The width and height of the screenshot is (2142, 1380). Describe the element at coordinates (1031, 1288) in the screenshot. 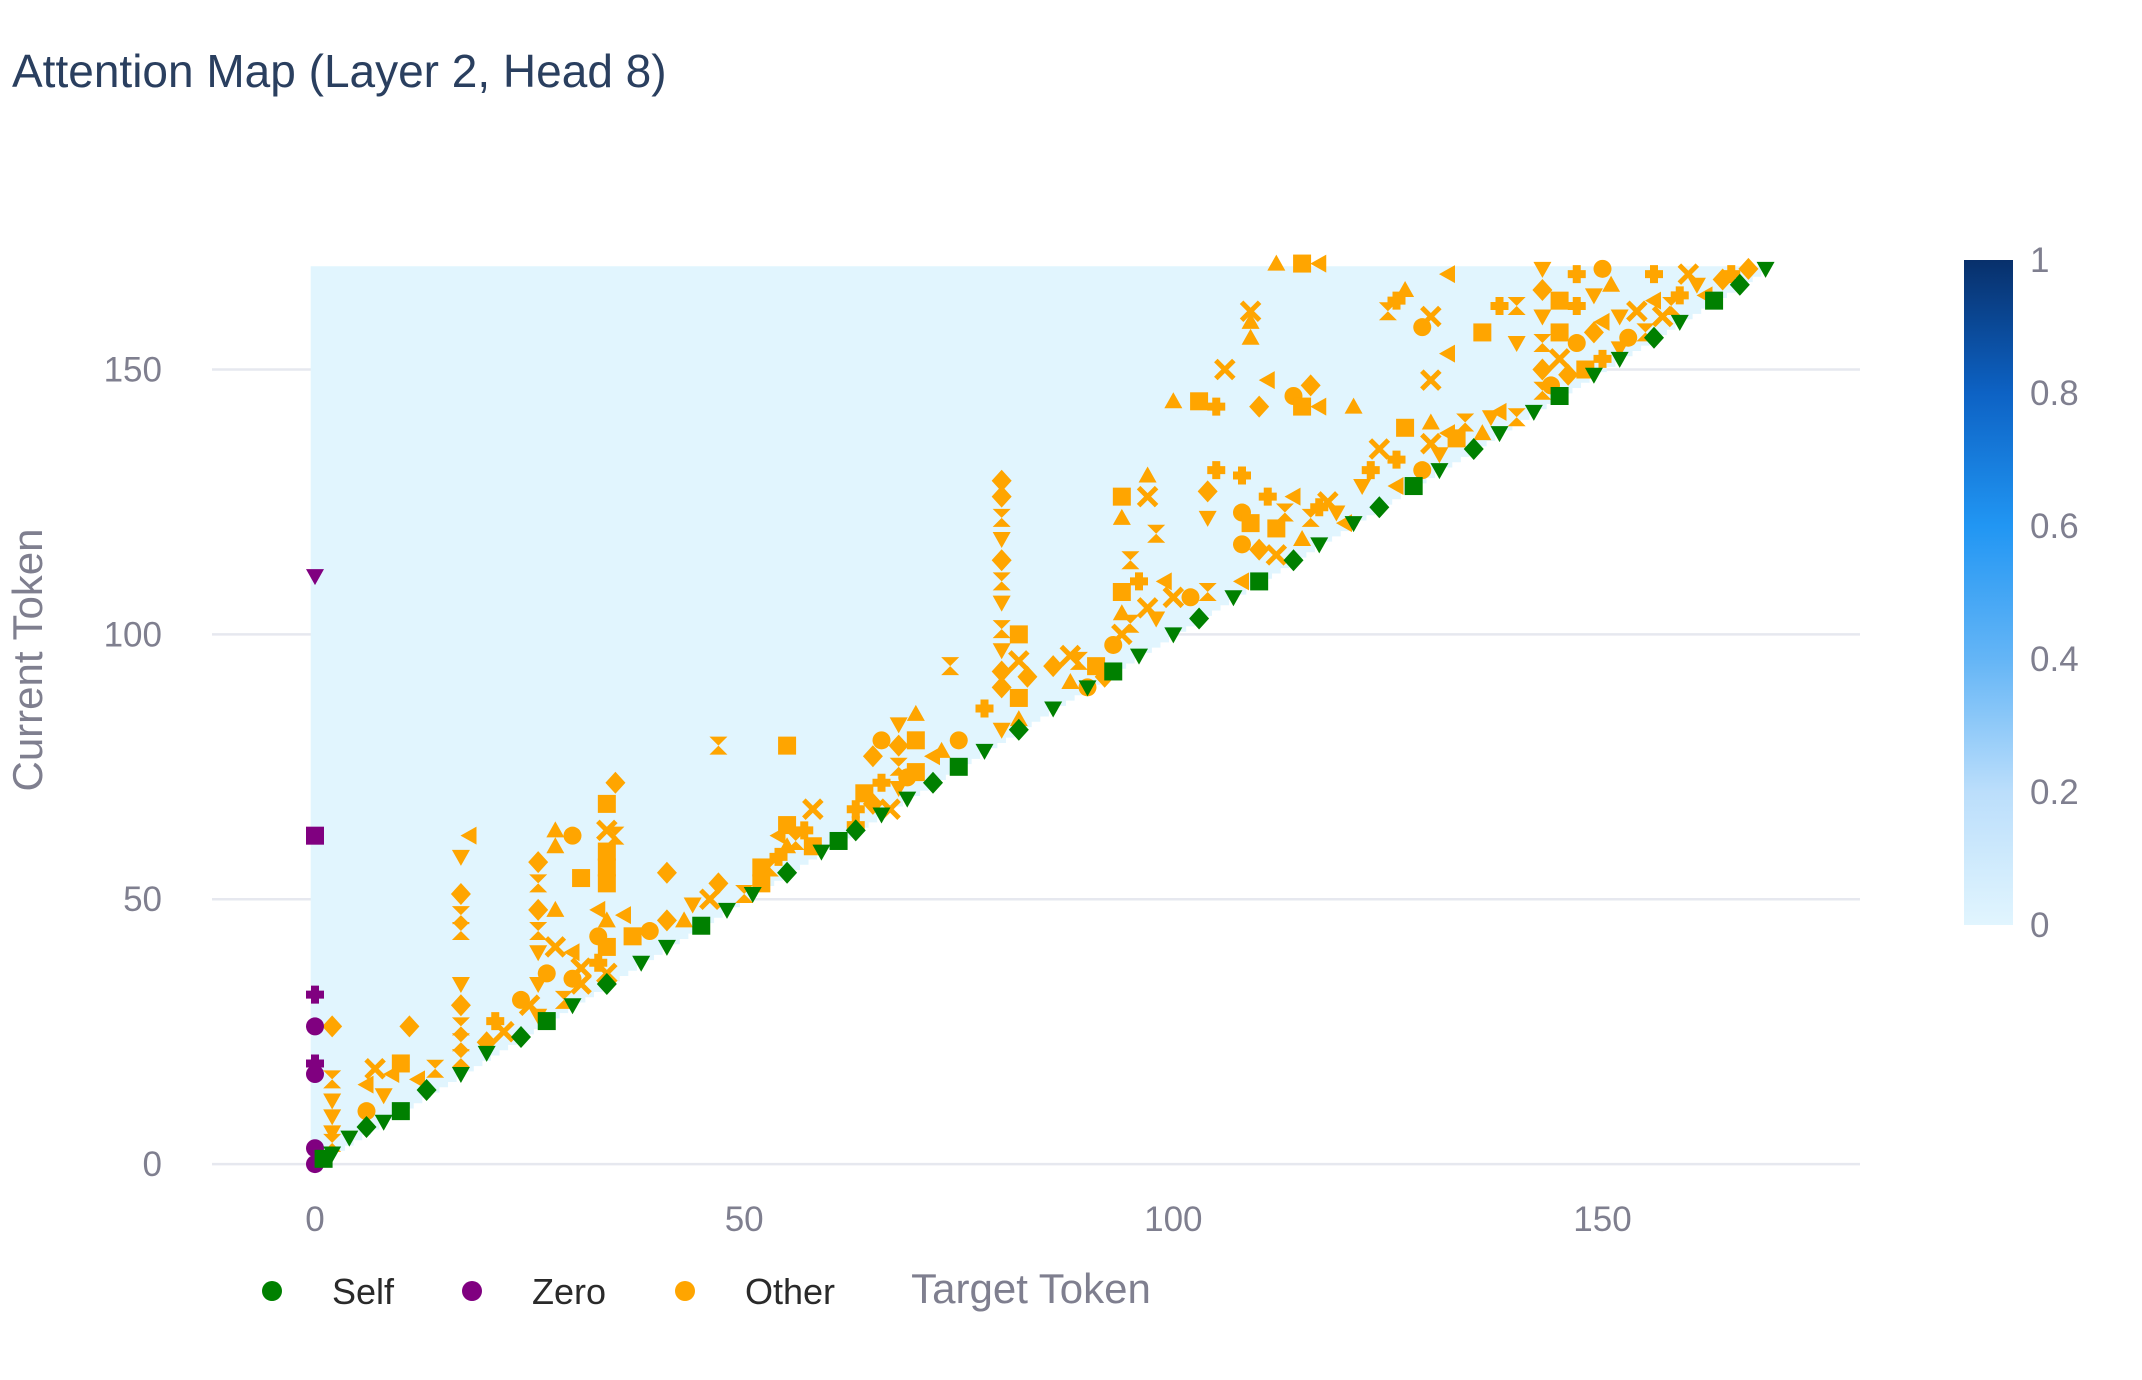

I see `x-axis-title: Target Token` at that location.